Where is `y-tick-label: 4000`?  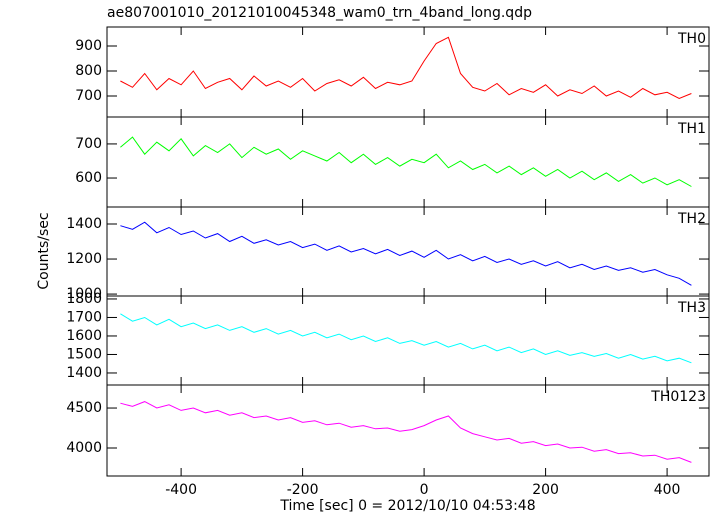 y-tick-label: 4000 is located at coordinates (84, 448).